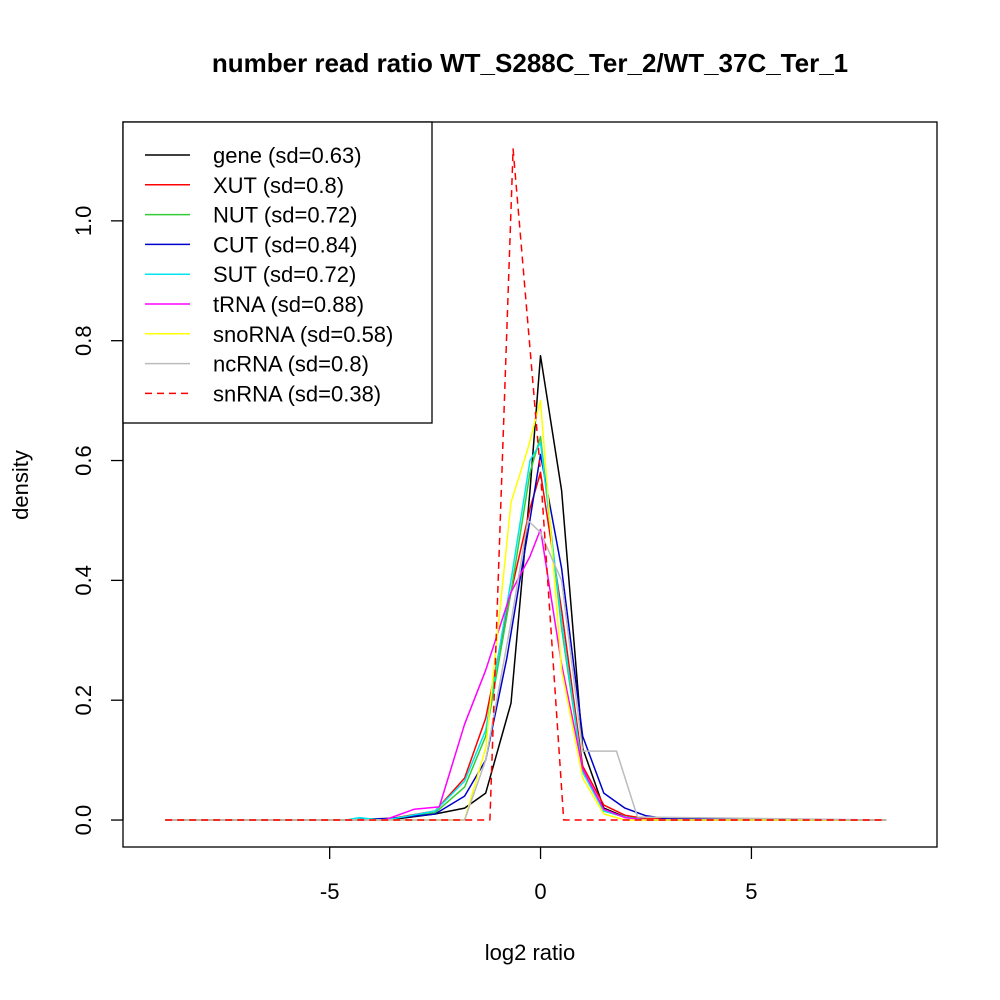 The image size is (1000, 1000). Describe the element at coordinates (330, 891) in the screenshot. I see `x-tick-label: -5` at that location.